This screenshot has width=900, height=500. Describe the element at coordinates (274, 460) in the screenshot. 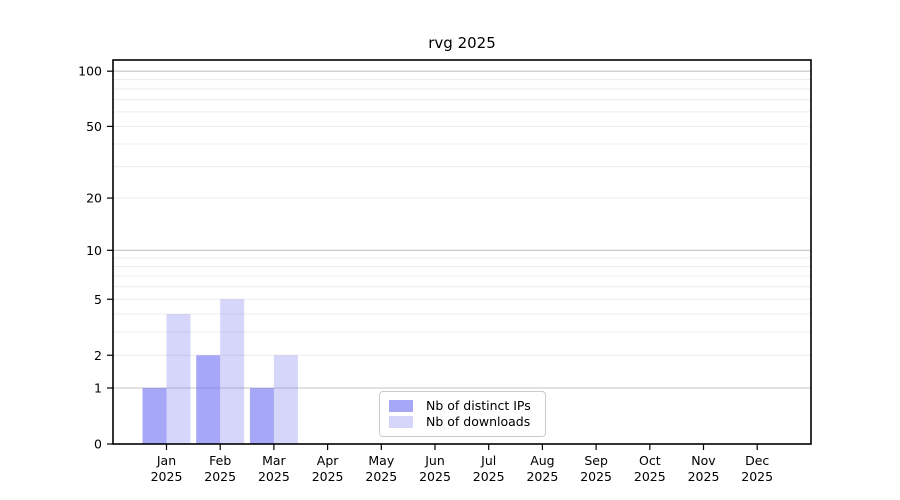

I see `x-tick-label-month: Mar` at that location.